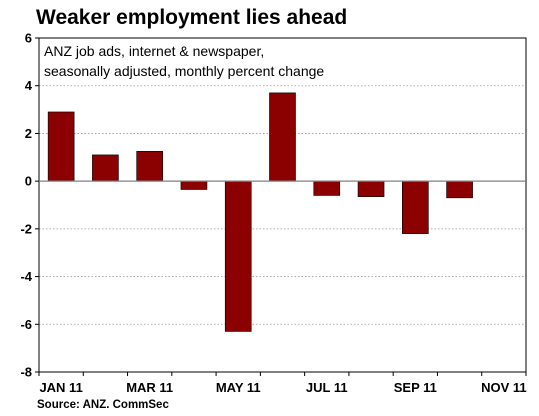  What do you see at coordinates (26, 324) in the screenshot?
I see `y-tick-label: -6` at bounding box center [26, 324].